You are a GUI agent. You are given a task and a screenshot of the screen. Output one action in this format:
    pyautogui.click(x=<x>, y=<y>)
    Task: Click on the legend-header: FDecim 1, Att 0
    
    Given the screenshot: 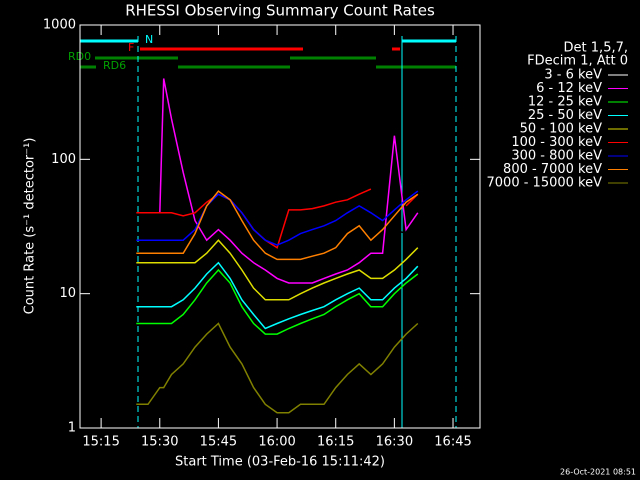 What is the action you would take?
    pyautogui.click(x=577, y=61)
    